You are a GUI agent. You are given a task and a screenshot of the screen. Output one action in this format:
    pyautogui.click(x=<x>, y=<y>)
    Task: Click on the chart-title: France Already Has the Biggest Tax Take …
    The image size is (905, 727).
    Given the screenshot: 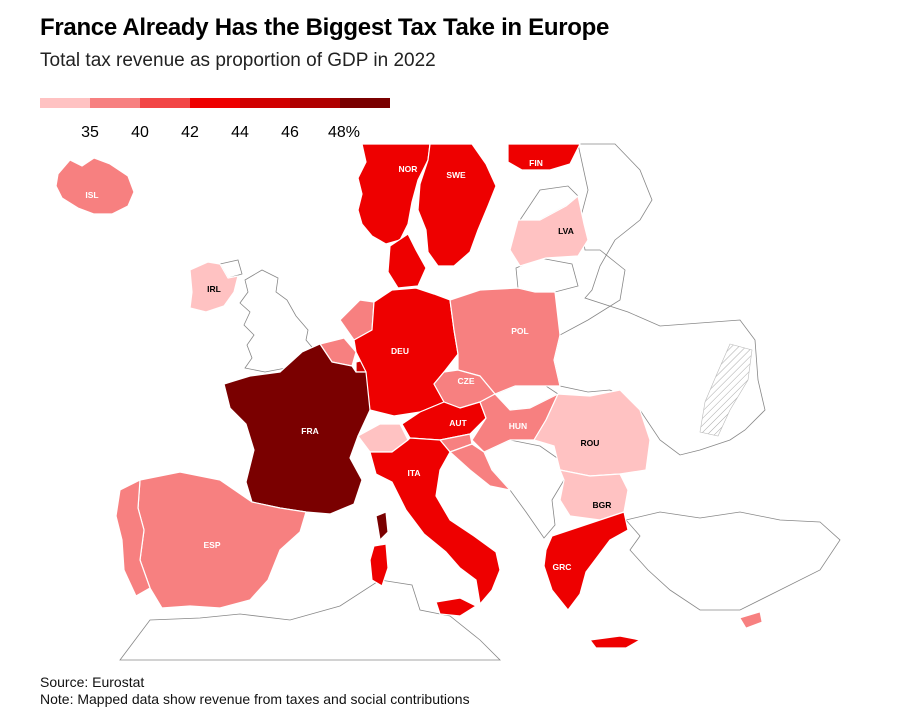 What is the action you would take?
    pyautogui.click(x=325, y=27)
    